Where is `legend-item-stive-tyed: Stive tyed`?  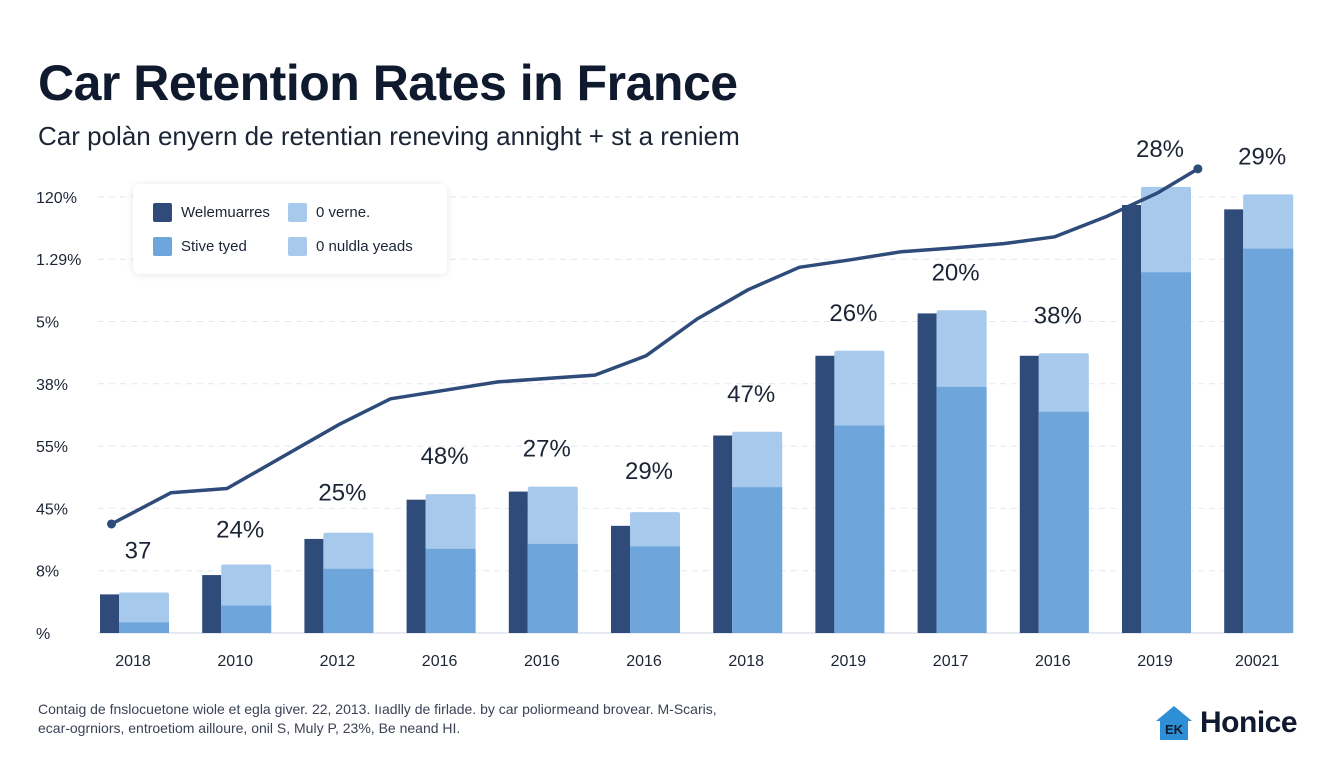
legend-item-stive-tyed: Stive tyed is located at coordinates (200, 246).